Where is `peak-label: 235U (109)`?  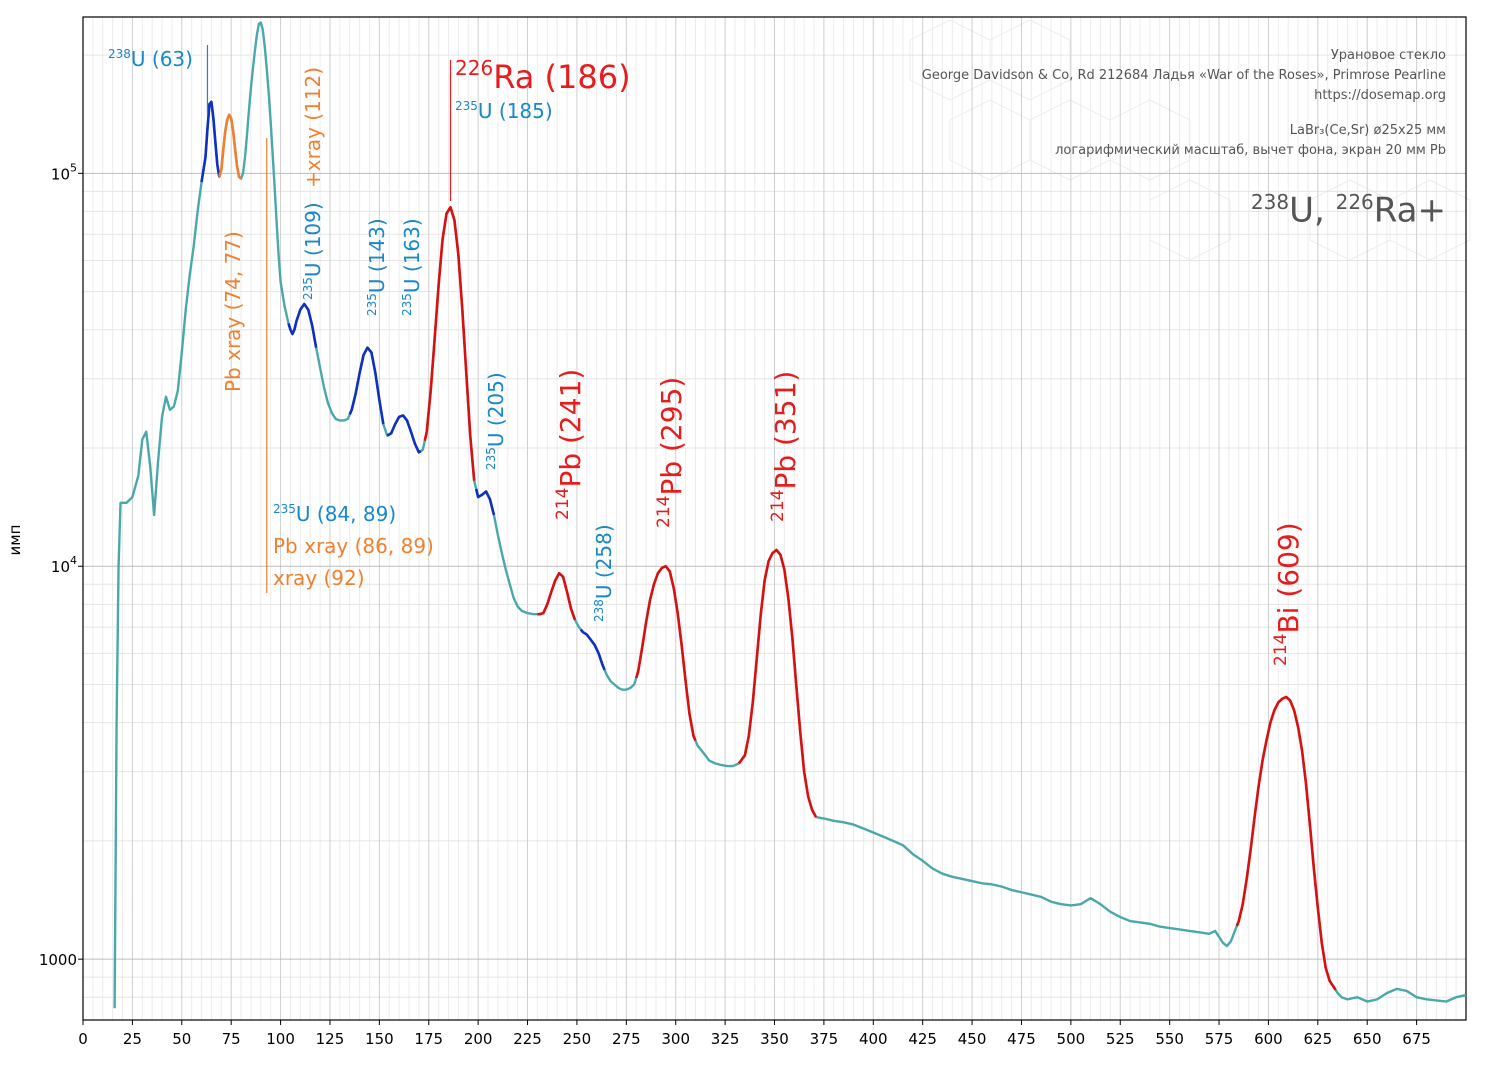
peak-label: 235U (109) is located at coordinates (313, 251).